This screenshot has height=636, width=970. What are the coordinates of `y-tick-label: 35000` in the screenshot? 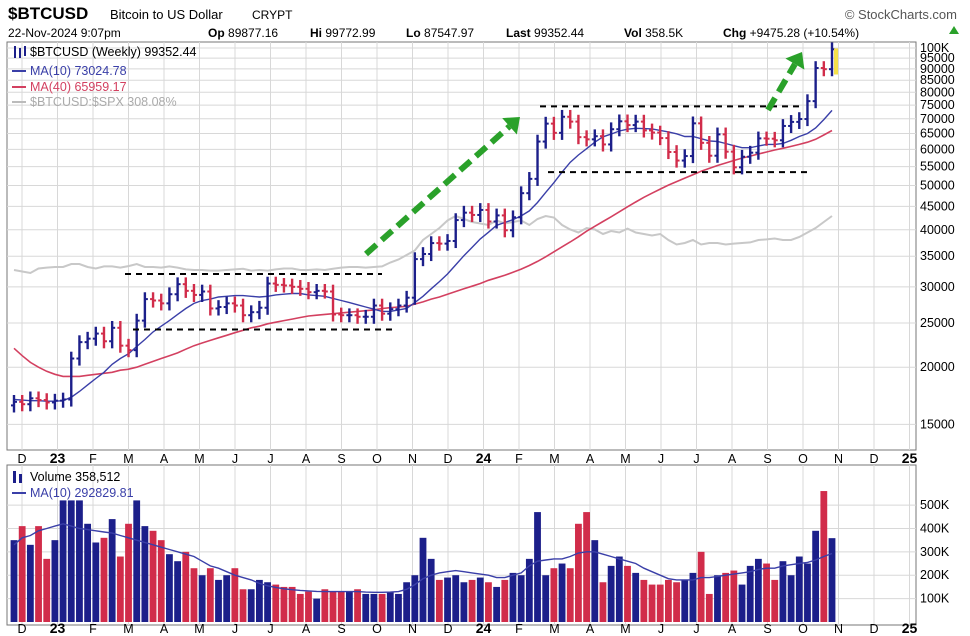 It's located at (937, 256).